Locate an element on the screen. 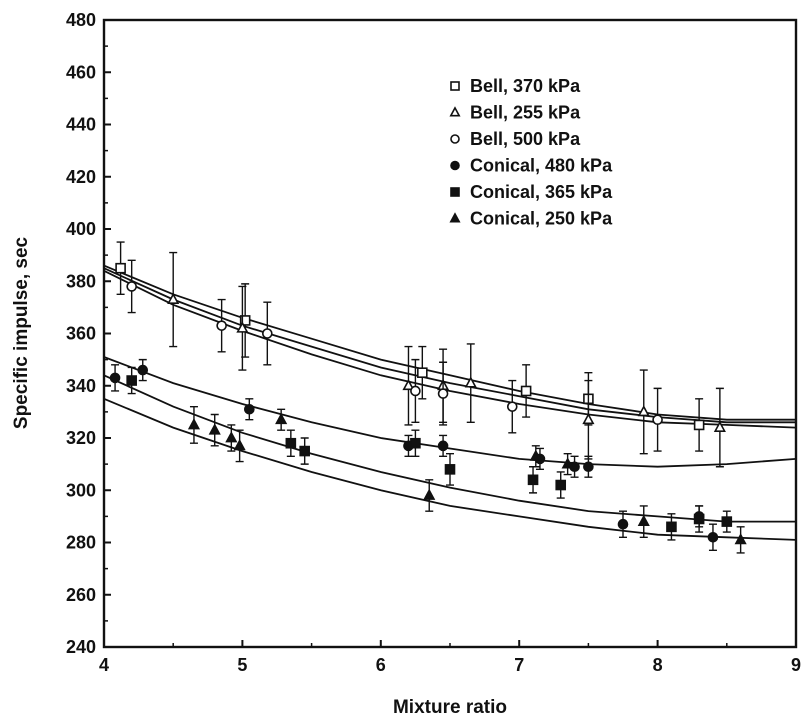 Image resolution: width=808 pixels, height=721 pixels. legend-entry: Bell, 255 kPa is located at coordinates (515, 113).